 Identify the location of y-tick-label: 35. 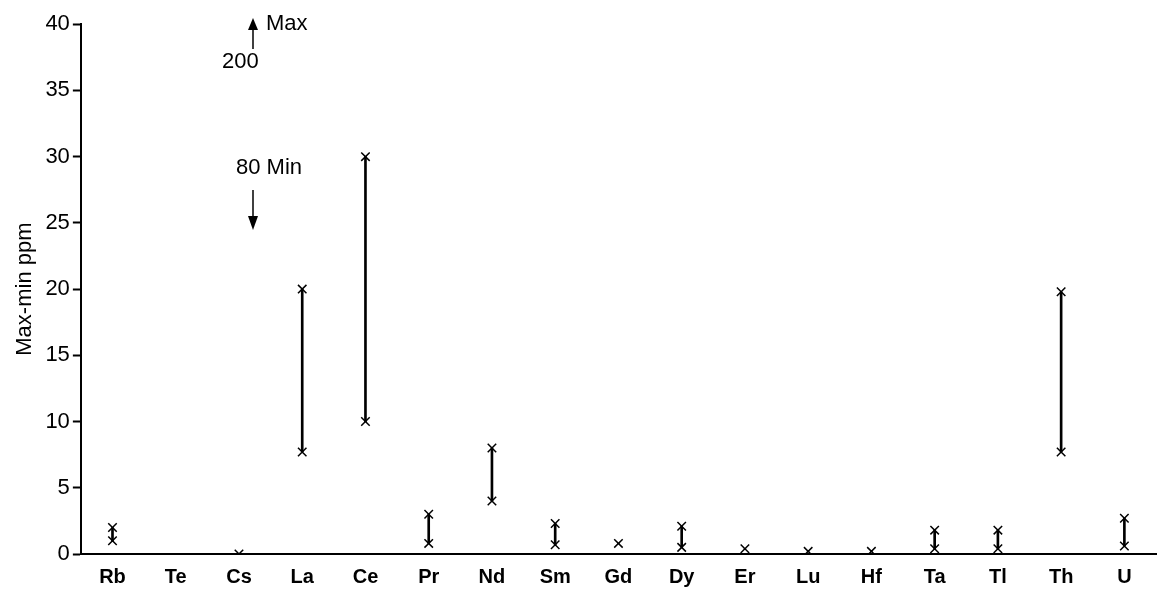
(57, 89).